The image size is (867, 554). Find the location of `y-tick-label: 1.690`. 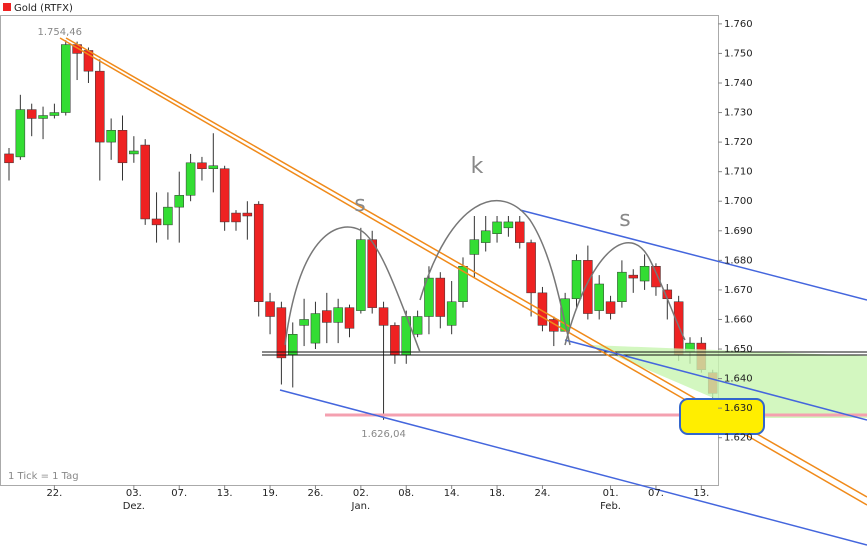

y-tick-label: 1.690 is located at coordinates (738, 231).